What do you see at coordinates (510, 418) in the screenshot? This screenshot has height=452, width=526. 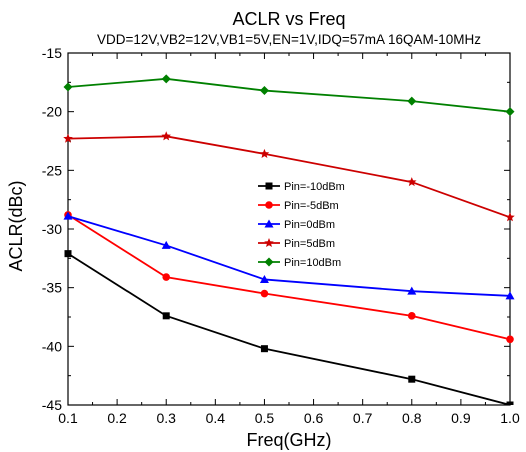 I see `x-tick-label: 1.0` at bounding box center [510, 418].